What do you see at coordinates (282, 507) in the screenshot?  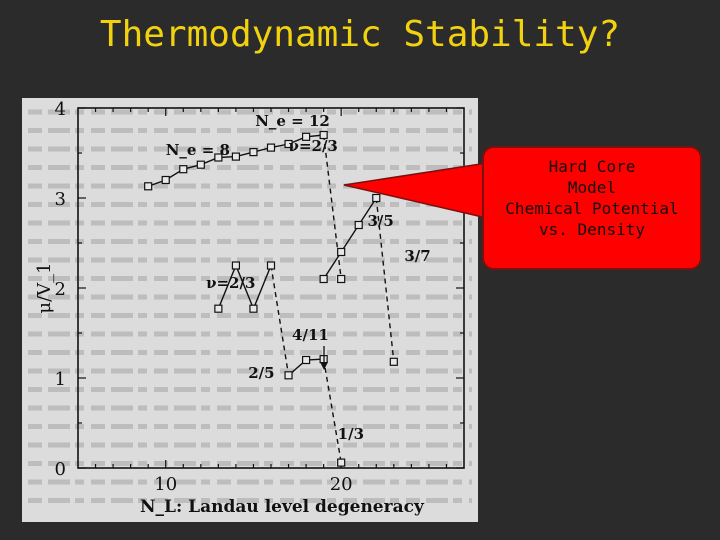 I see `x-axis-label: N_L: Landau level degeneracy` at bounding box center [282, 507].